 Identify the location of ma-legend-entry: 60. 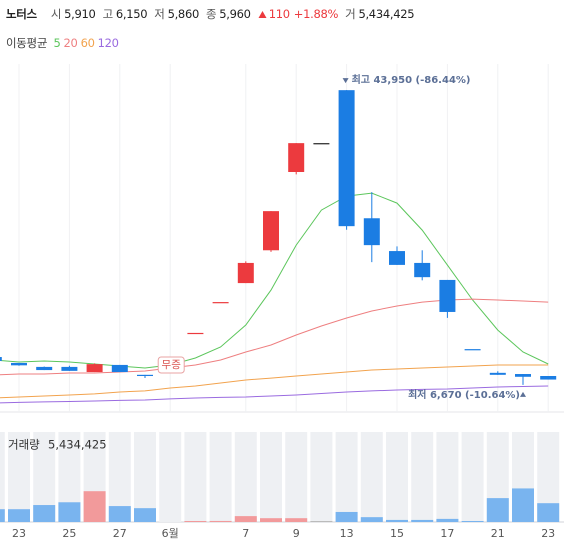
(87, 43).